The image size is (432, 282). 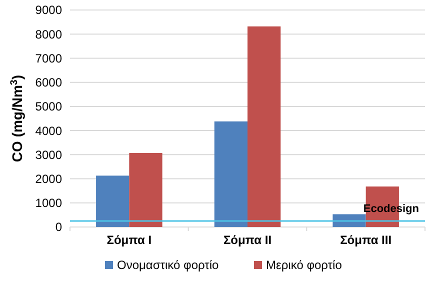 What do you see at coordinates (304, 265) in the screenshot?
I see `legend-label: Μερικό φορτίο` at bounding box center [304, 265].